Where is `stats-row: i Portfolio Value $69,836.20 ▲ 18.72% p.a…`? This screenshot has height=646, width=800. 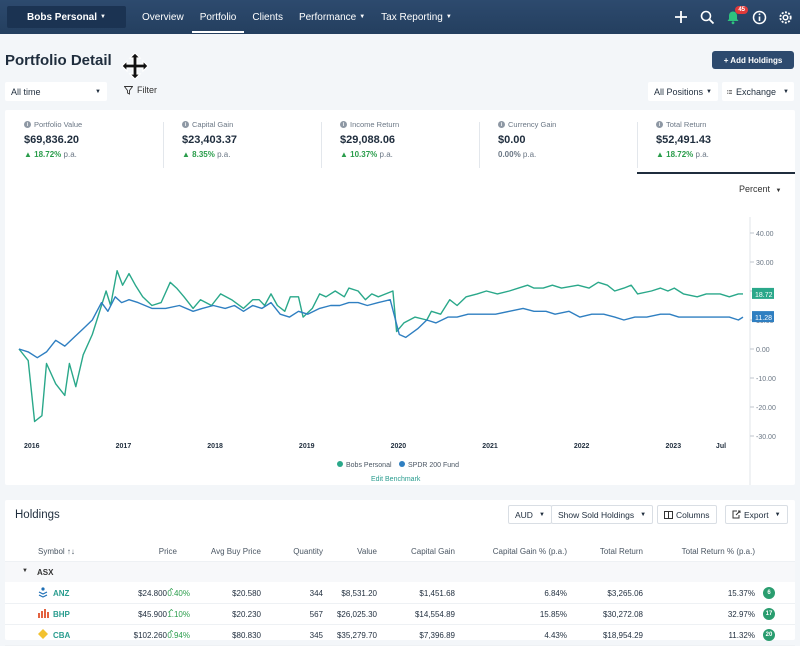 stats-row: i Portfolio Value $69,836.20 ▲ 18.72% p.a… is located at coordinates (400, 142).